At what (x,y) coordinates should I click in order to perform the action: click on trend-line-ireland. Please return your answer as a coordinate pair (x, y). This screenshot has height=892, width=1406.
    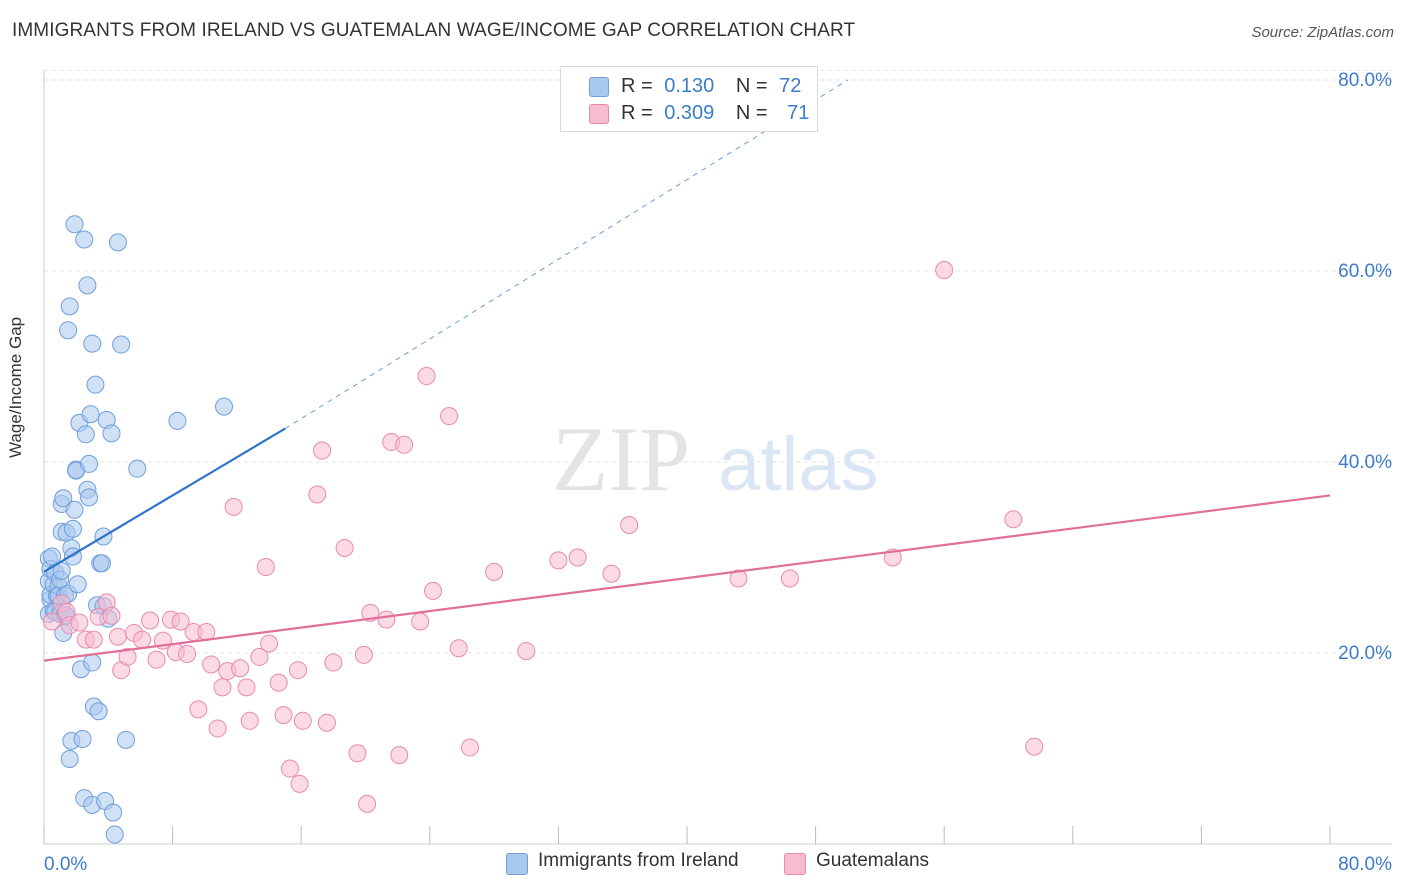
    Looking at the image, I should click on (164, 500).